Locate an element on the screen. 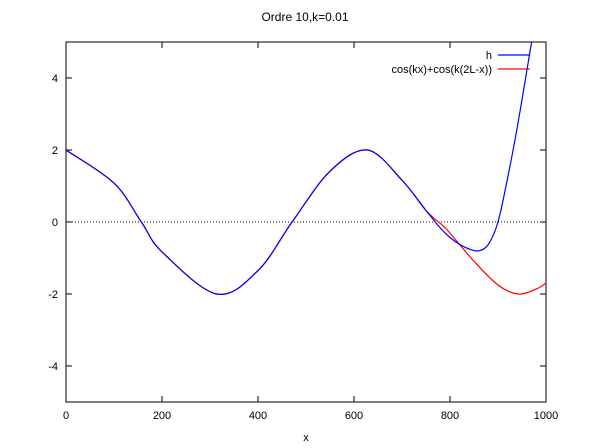 This screenshot has width=600, height=448. chart-title: Ordre 10,k=0.01 is located at coordinates (304, 17).